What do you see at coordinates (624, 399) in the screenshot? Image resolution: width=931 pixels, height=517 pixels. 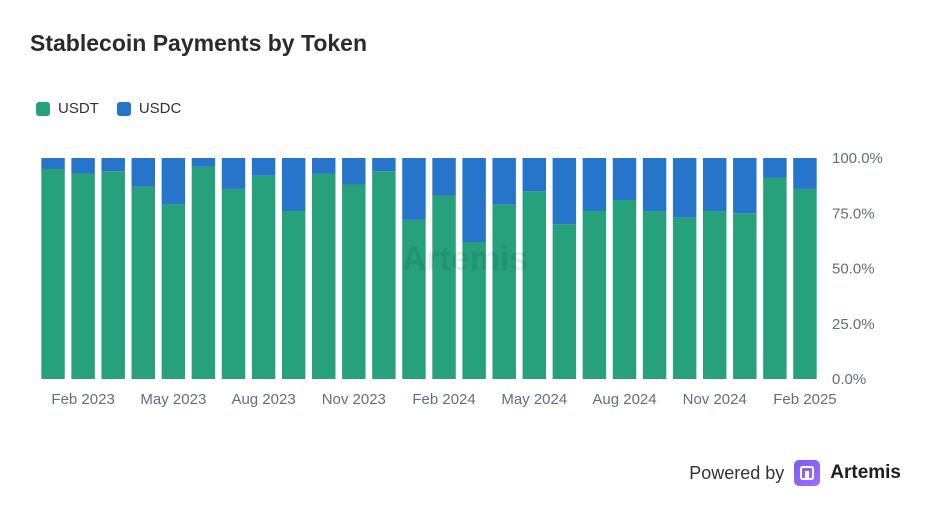 I see `x-tick-label: Aug 2024` at bounding box center [624, 399].